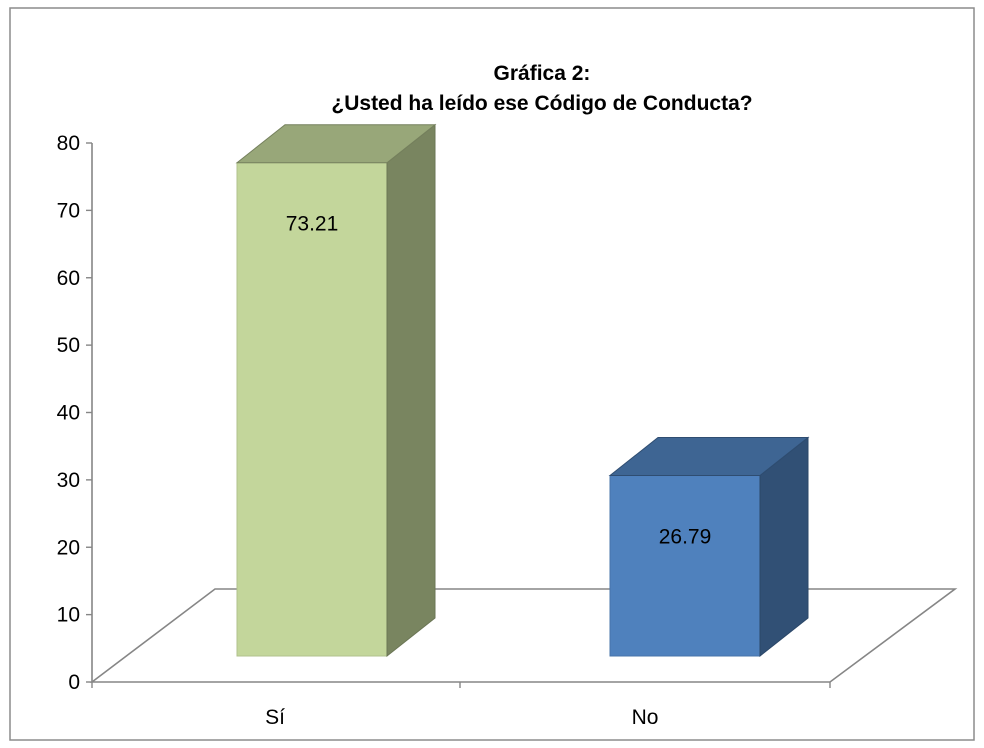 Image resolution: width=984 pixels, height=748 pixels. I want to click on chart-title-line2: ¿Usted ha leído ese Código de Conducta?, so click(541, 103).